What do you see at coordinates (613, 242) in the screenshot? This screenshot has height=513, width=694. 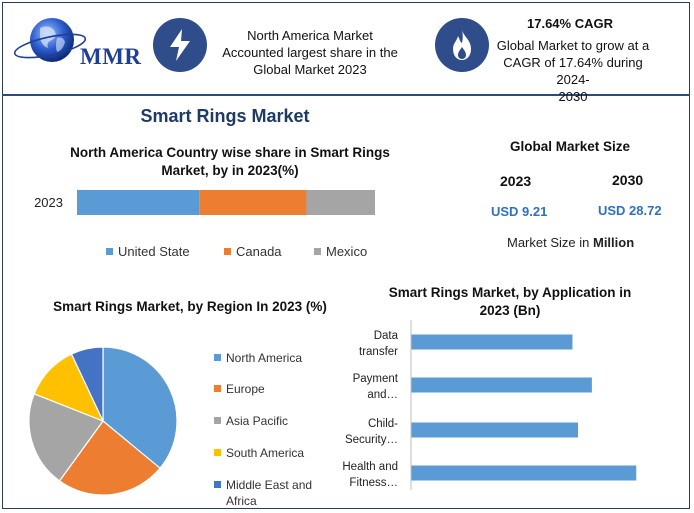 I see `unit-bold: Million` at bounding box center [613, 242].